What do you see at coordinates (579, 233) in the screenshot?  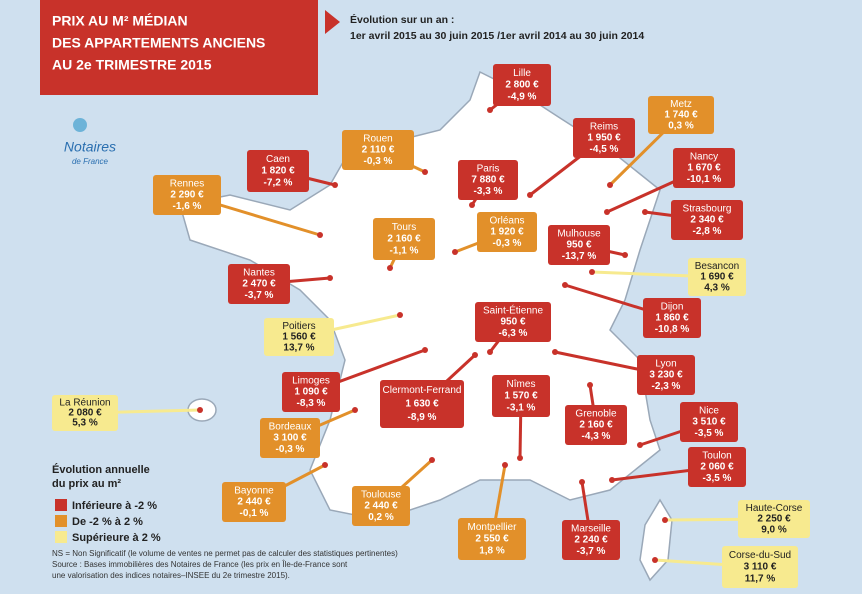 I see `city-name: Mulhouse` at bounding box center [579, 233].